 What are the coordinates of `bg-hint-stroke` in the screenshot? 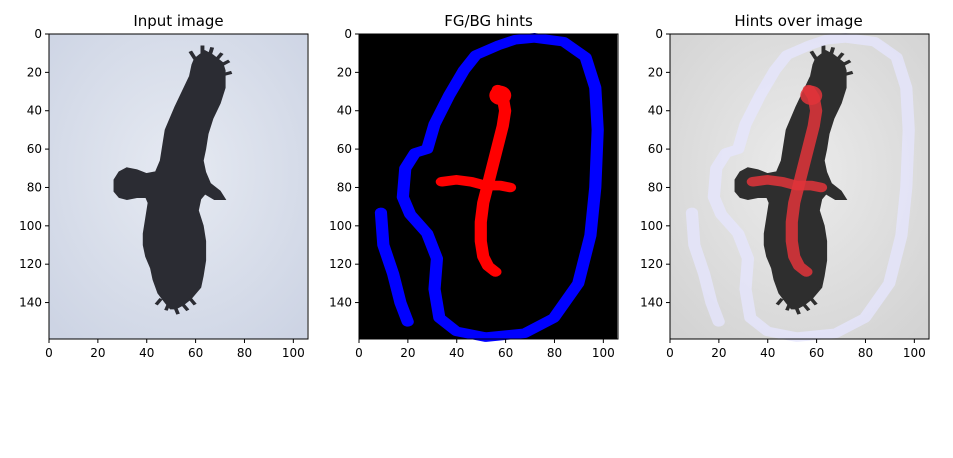 It's located at (394, 267).